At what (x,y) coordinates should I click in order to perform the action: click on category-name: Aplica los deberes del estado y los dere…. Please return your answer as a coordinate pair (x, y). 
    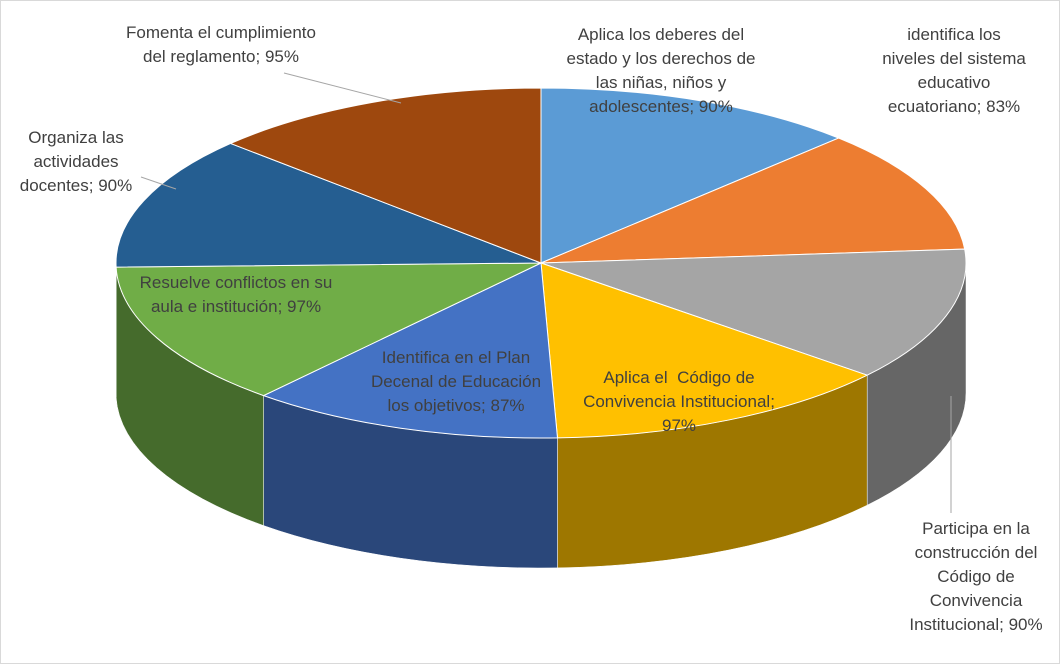
    Looking at the image, I should click on (663, 70).